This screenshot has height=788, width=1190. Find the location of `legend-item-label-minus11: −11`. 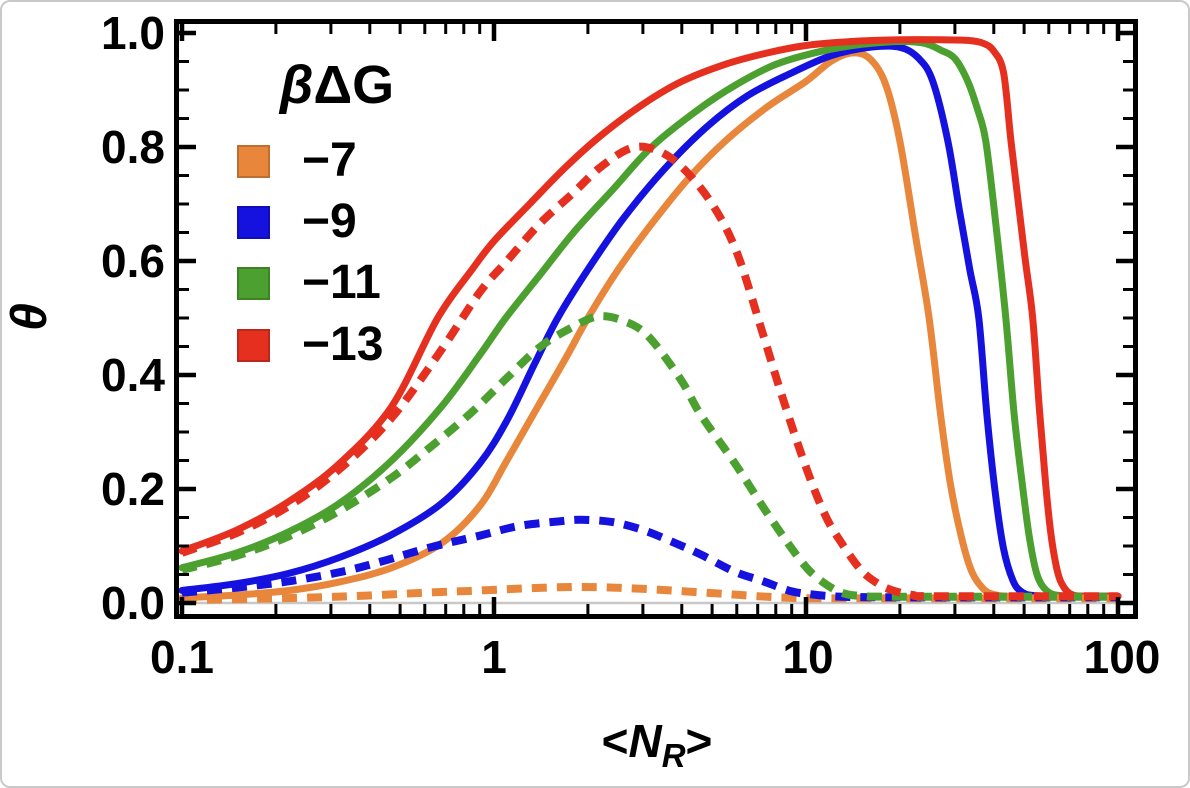

legend-item-label-minus11: −11 is located at coordinates (341, 282).